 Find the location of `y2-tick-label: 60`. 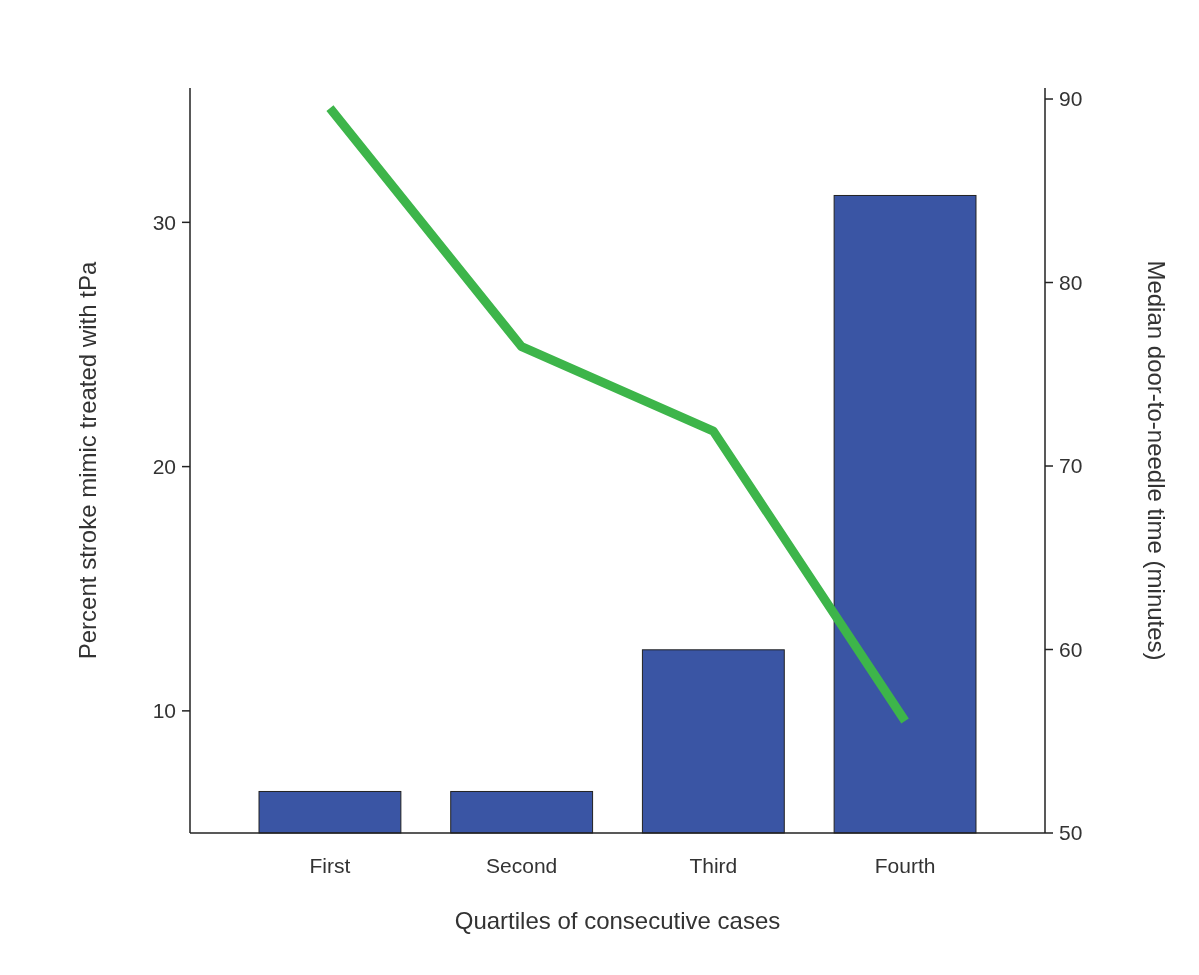

y2-tick-label: 60 is located at coordinates (1071, 649).